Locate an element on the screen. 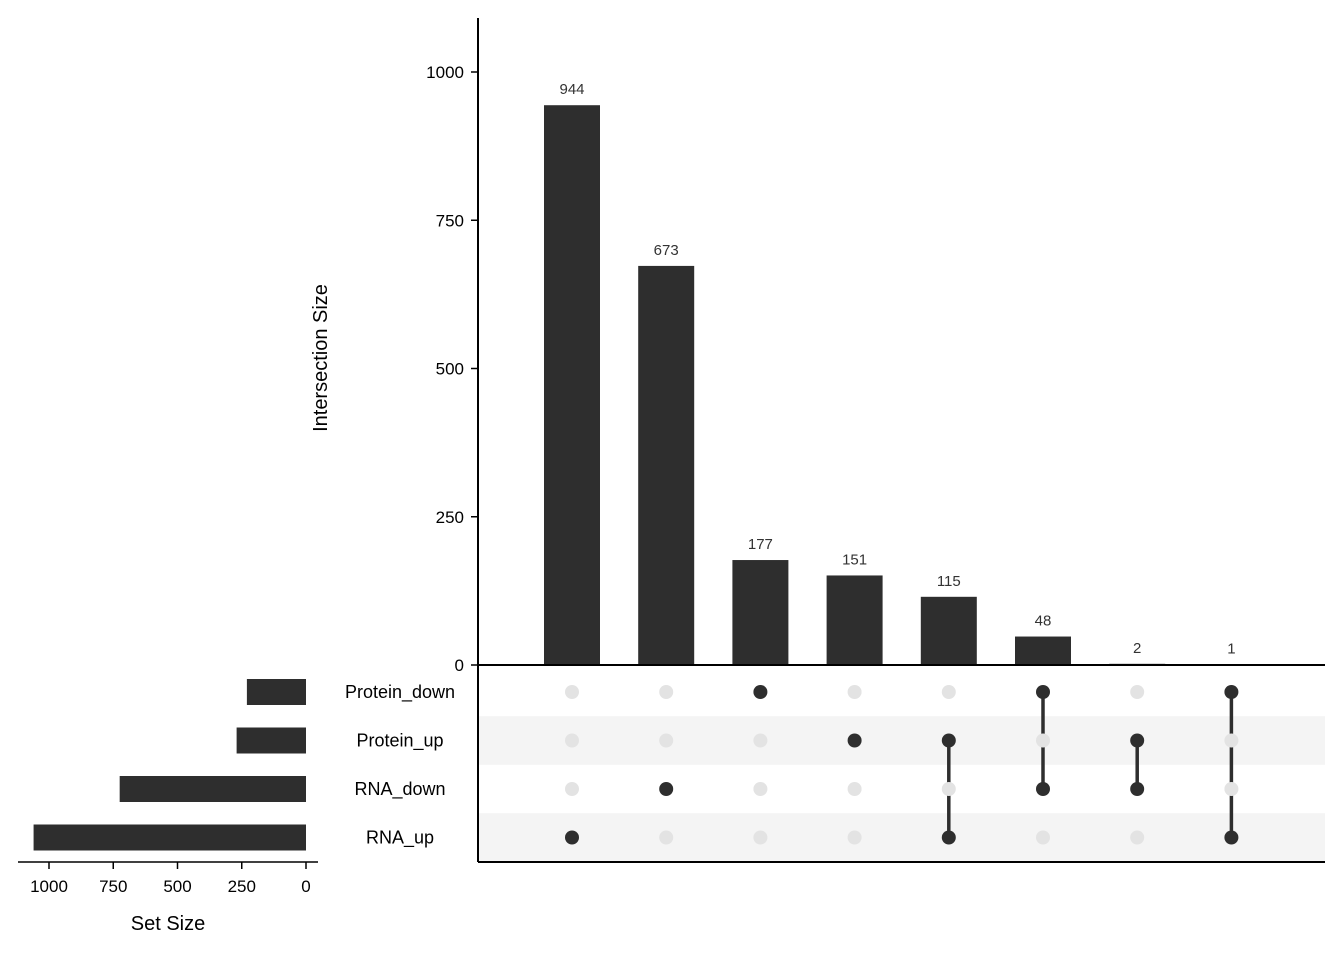 The width and height of the screenshot is (1344, 960). set-label: RNA_down is located at coordinates (399, 789).